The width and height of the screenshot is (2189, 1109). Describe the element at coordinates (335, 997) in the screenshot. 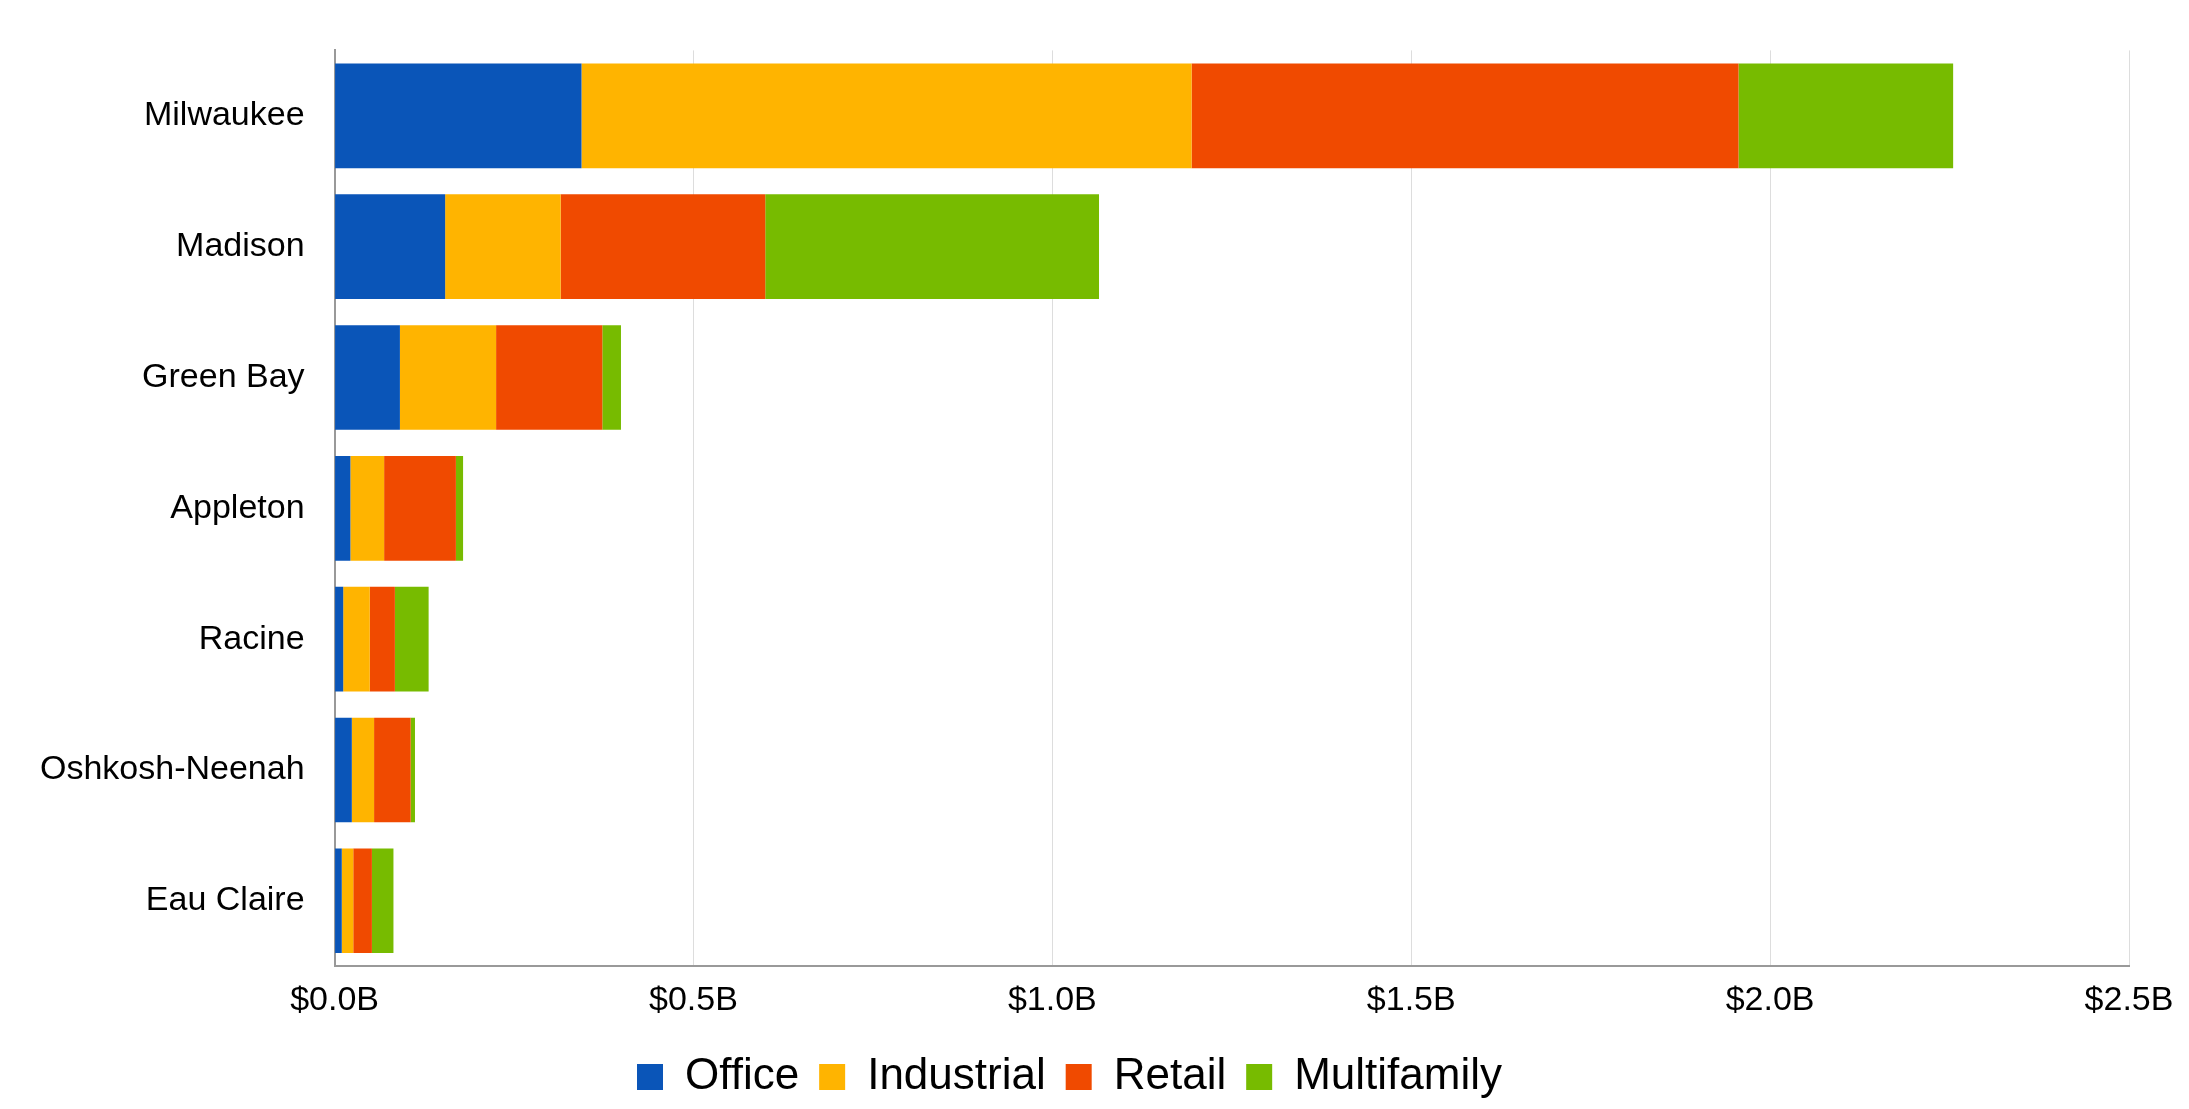

I see `x-tick-label: $0.0B` at that location.